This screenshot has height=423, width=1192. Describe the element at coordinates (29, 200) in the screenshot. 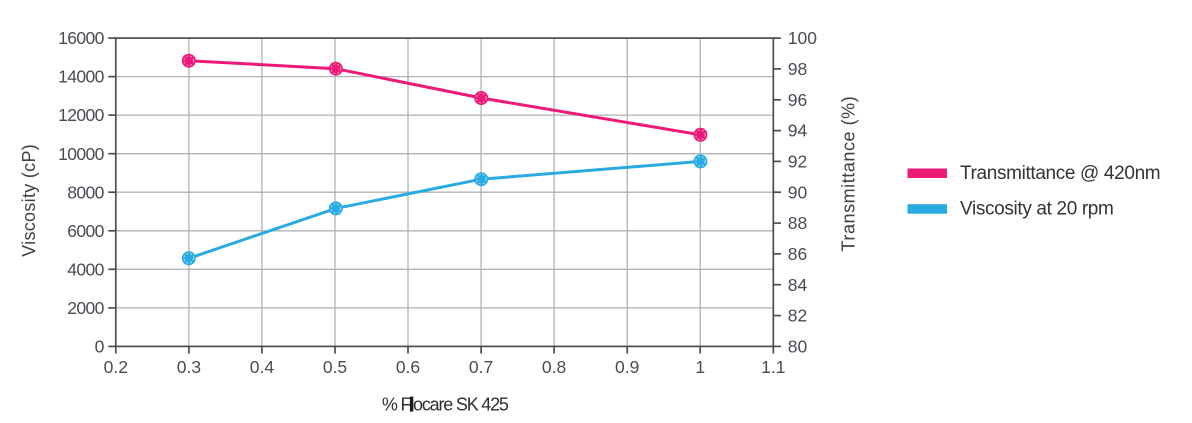

I see `svg-text: Viscosity (cP)` at that location.